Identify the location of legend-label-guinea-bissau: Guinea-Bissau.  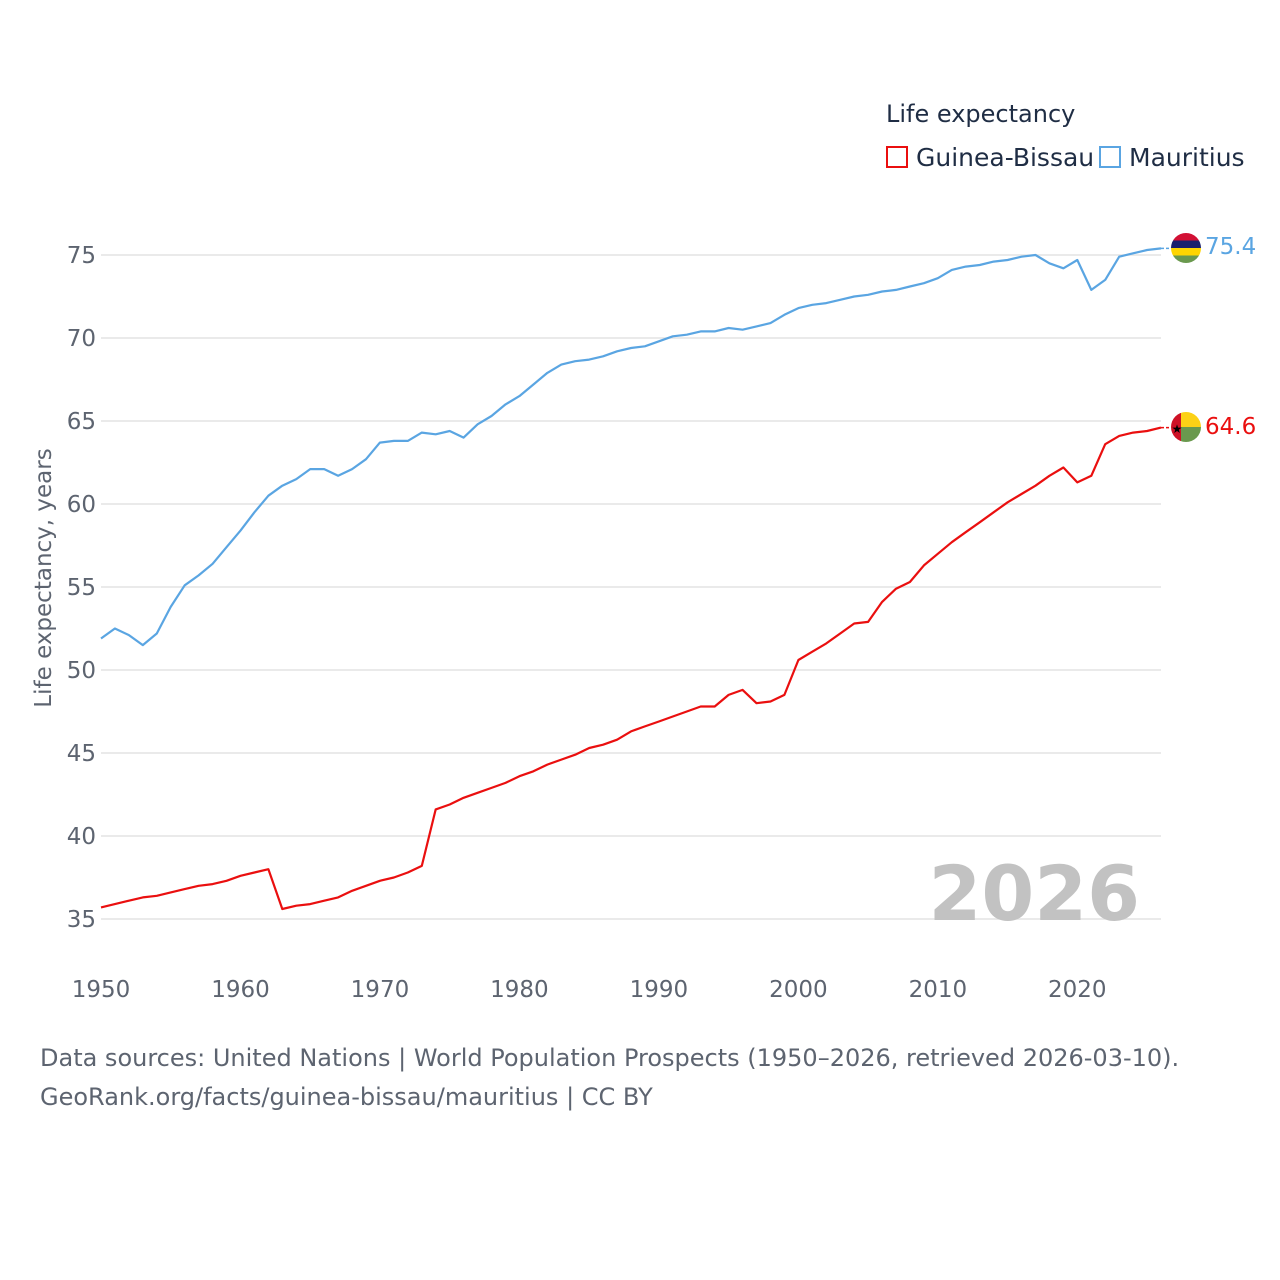
(1005, 157).